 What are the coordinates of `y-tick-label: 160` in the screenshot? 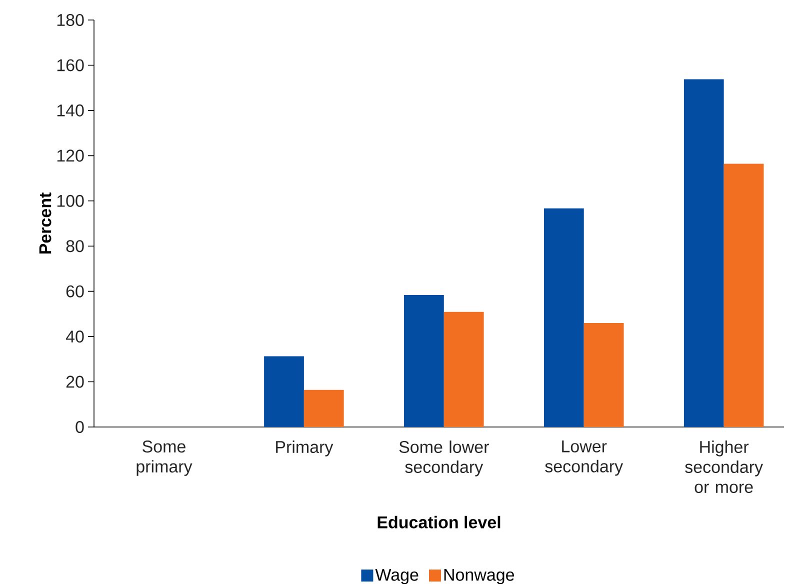 It's located at (70, 65).